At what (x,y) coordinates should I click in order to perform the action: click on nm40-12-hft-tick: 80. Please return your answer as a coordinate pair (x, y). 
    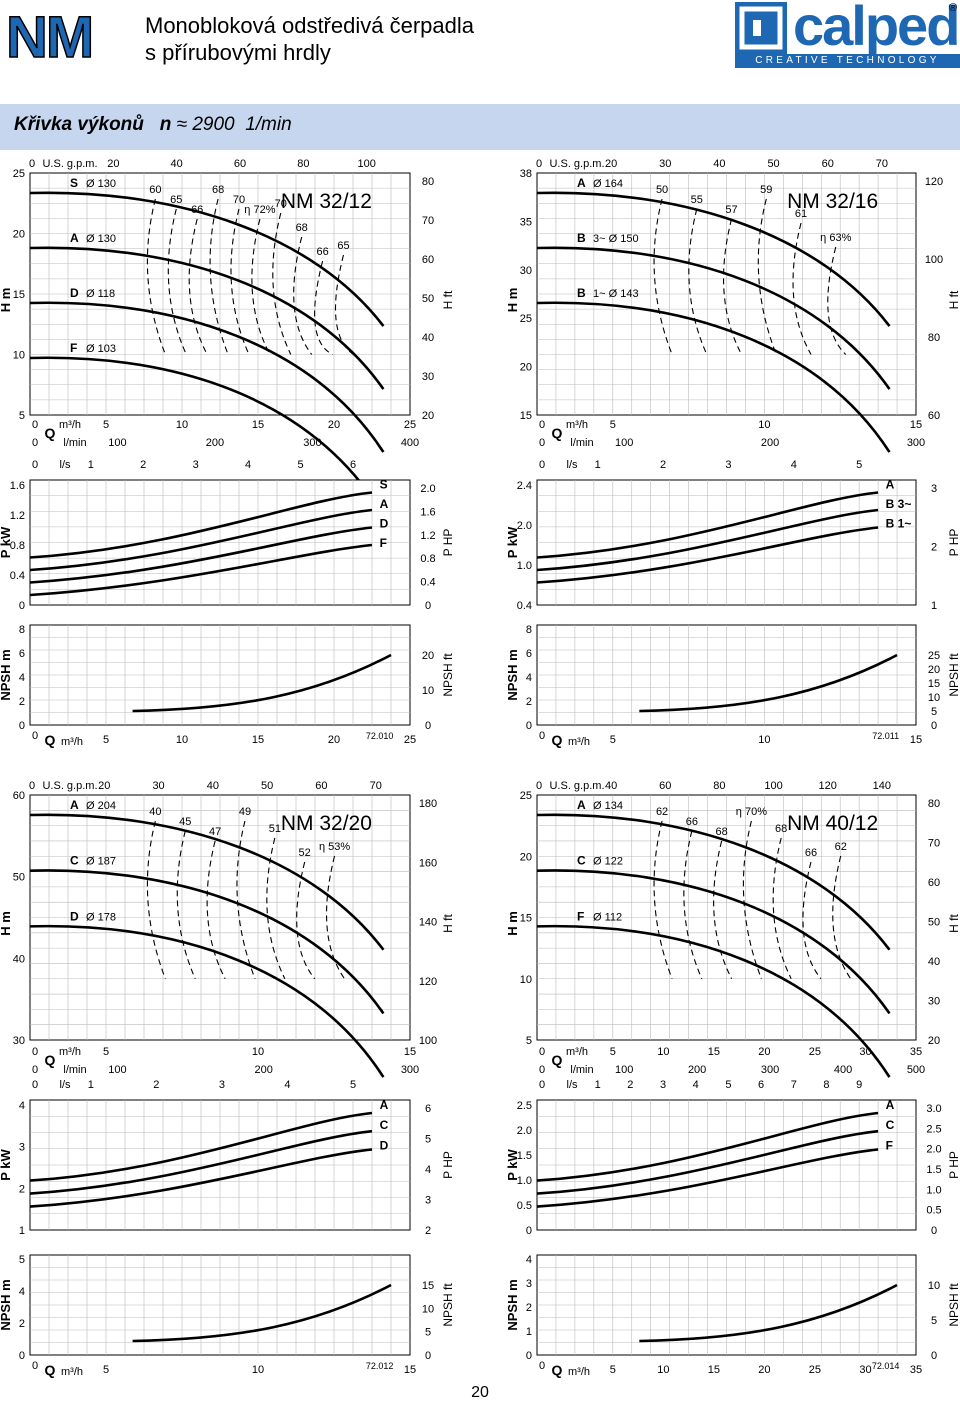
    Looking at the image, I should click on (934, 804).